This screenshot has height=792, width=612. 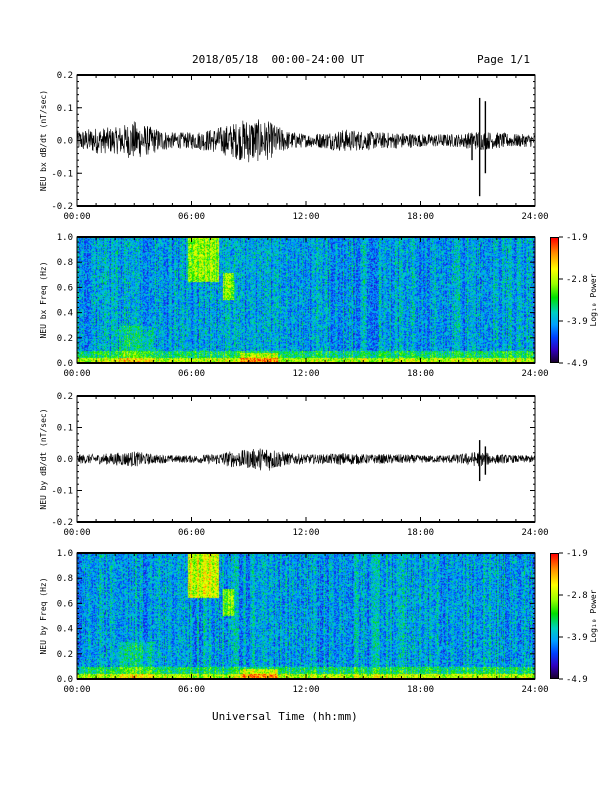 I want to click on x-axis-label: Universal Time (hh:mm), so click(x=285, y=716).